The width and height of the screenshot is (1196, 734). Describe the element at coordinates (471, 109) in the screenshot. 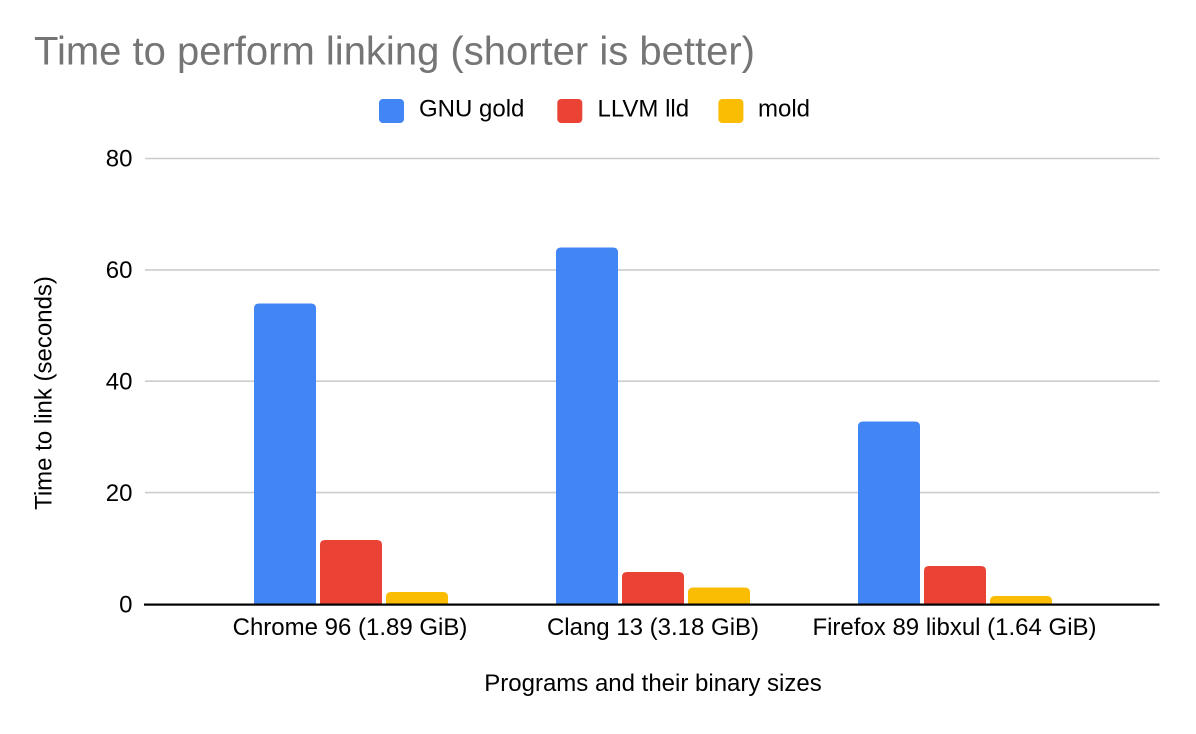

I see `svg-text: GNU gold` at that location.